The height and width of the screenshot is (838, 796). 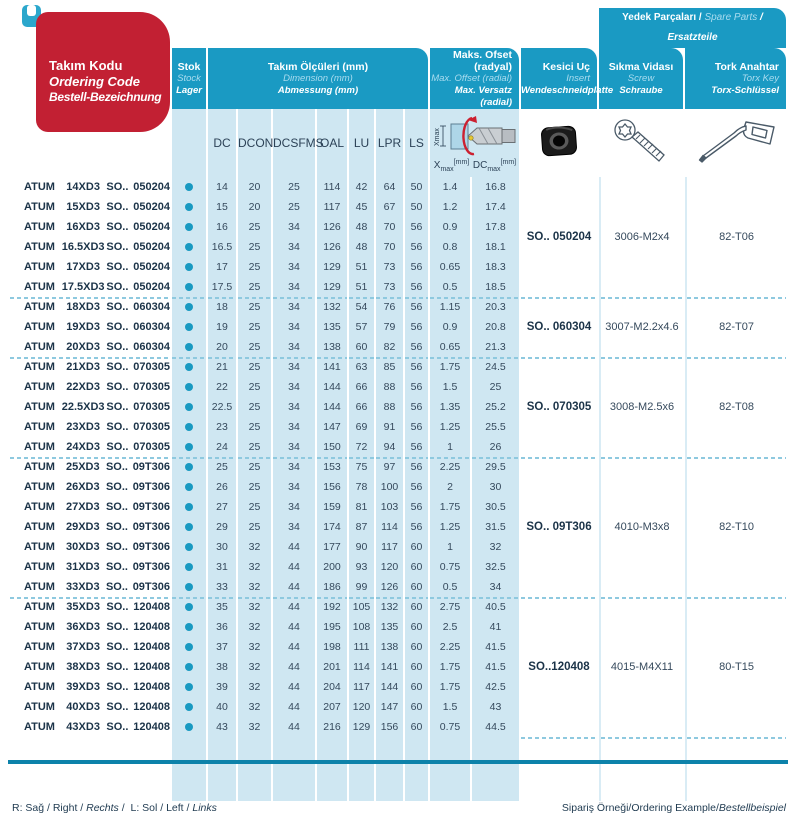 I want to click on screw-header: Sıkma Vidası Screw Schraube, so click(x=641, y=78).